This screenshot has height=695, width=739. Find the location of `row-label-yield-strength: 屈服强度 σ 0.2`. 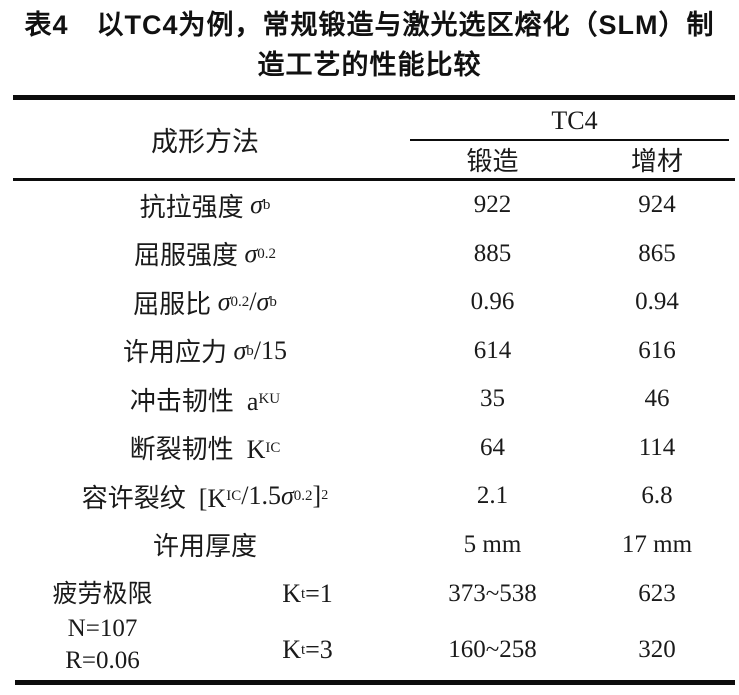

row-label-yield-strength: 屈服强度 σ 0.2 is located at coordinates (205, 254).